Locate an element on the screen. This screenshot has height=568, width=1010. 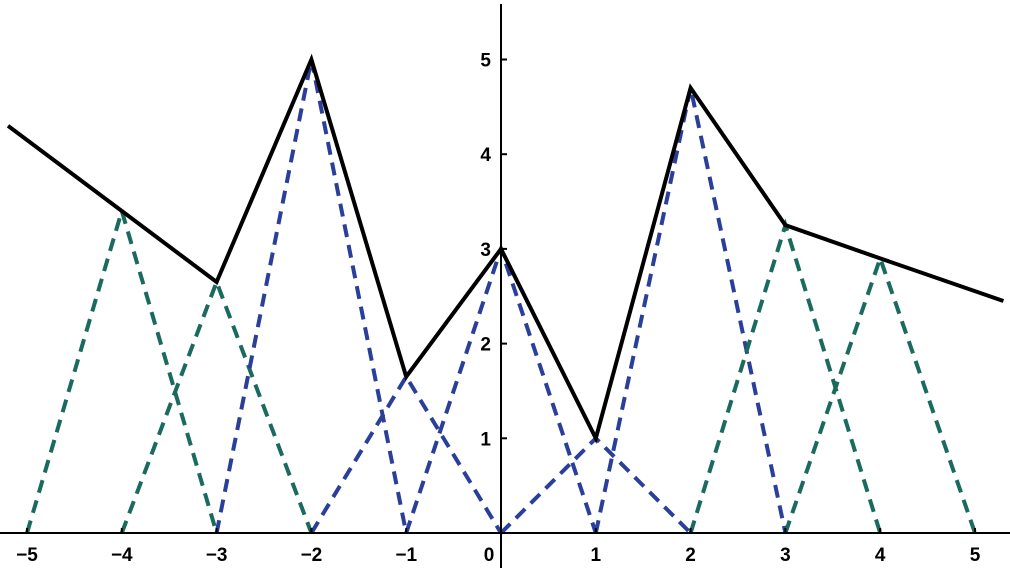
x-tick-label: −4 is located at coordinates (122, 555).